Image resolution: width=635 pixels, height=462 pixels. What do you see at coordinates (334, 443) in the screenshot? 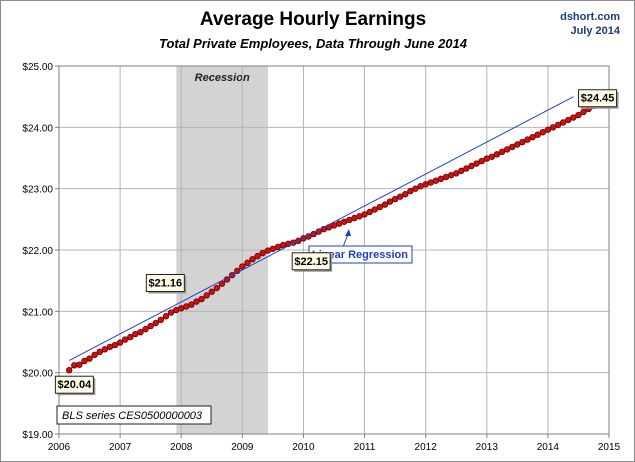
I see `x-axis: 2006 2007 2008 2009 2010 2011 2012 2013 2014 2015` at bounding box center [334, 443].